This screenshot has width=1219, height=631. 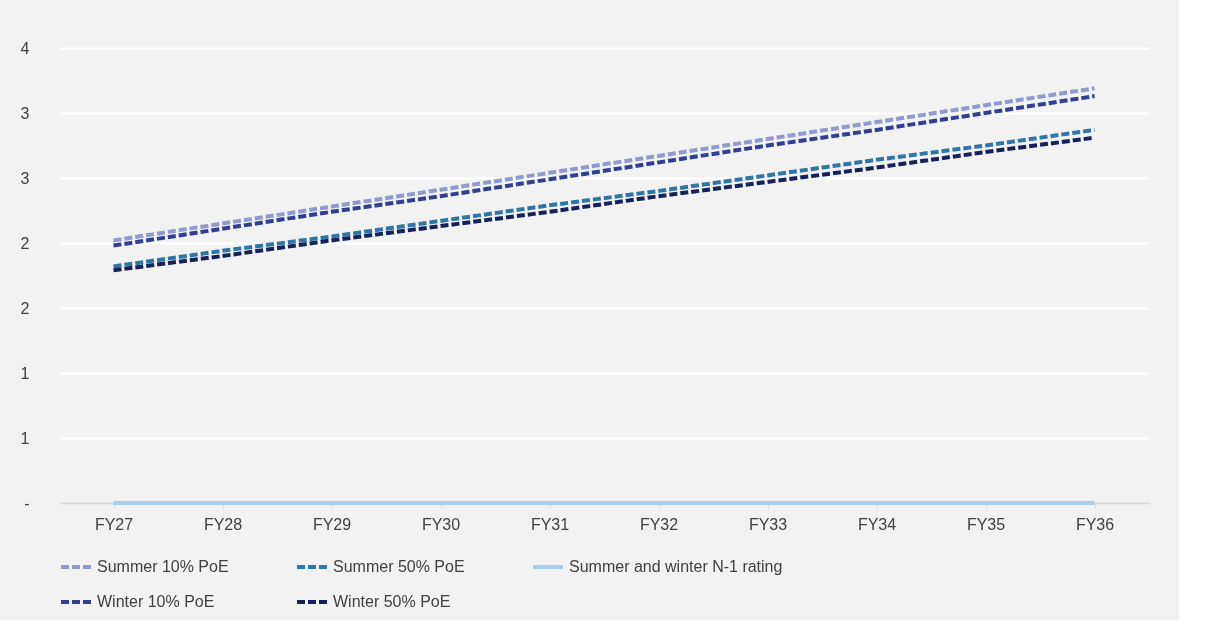 What do you see at coordinates (399, 566) in the screenshot?
I see `legend-label: Summer 50% PoE` at bounding box center [399, 566].